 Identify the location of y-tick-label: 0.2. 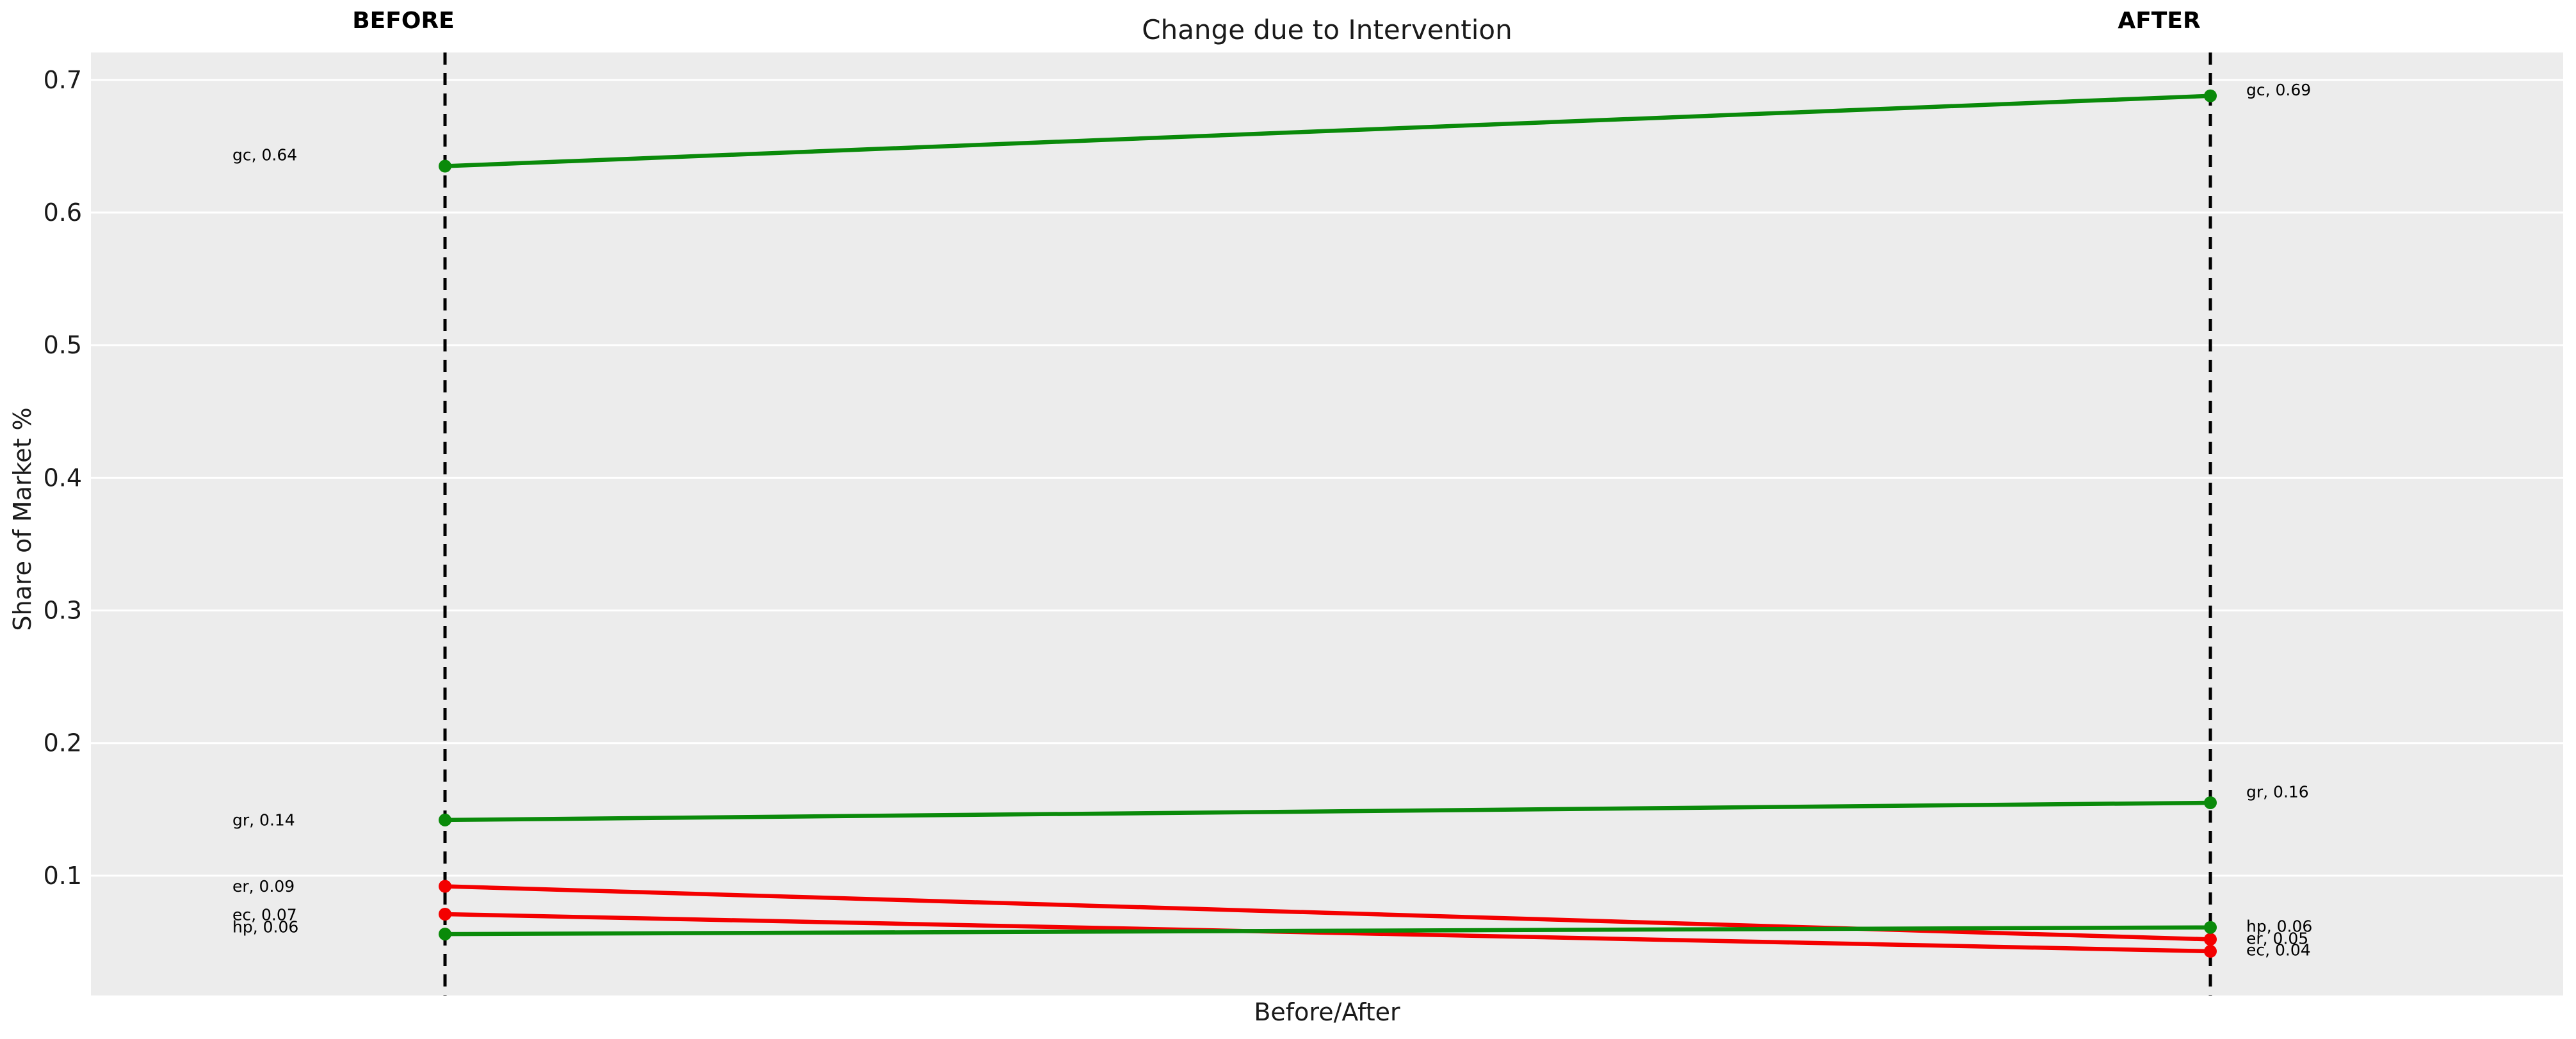
(63, 743).